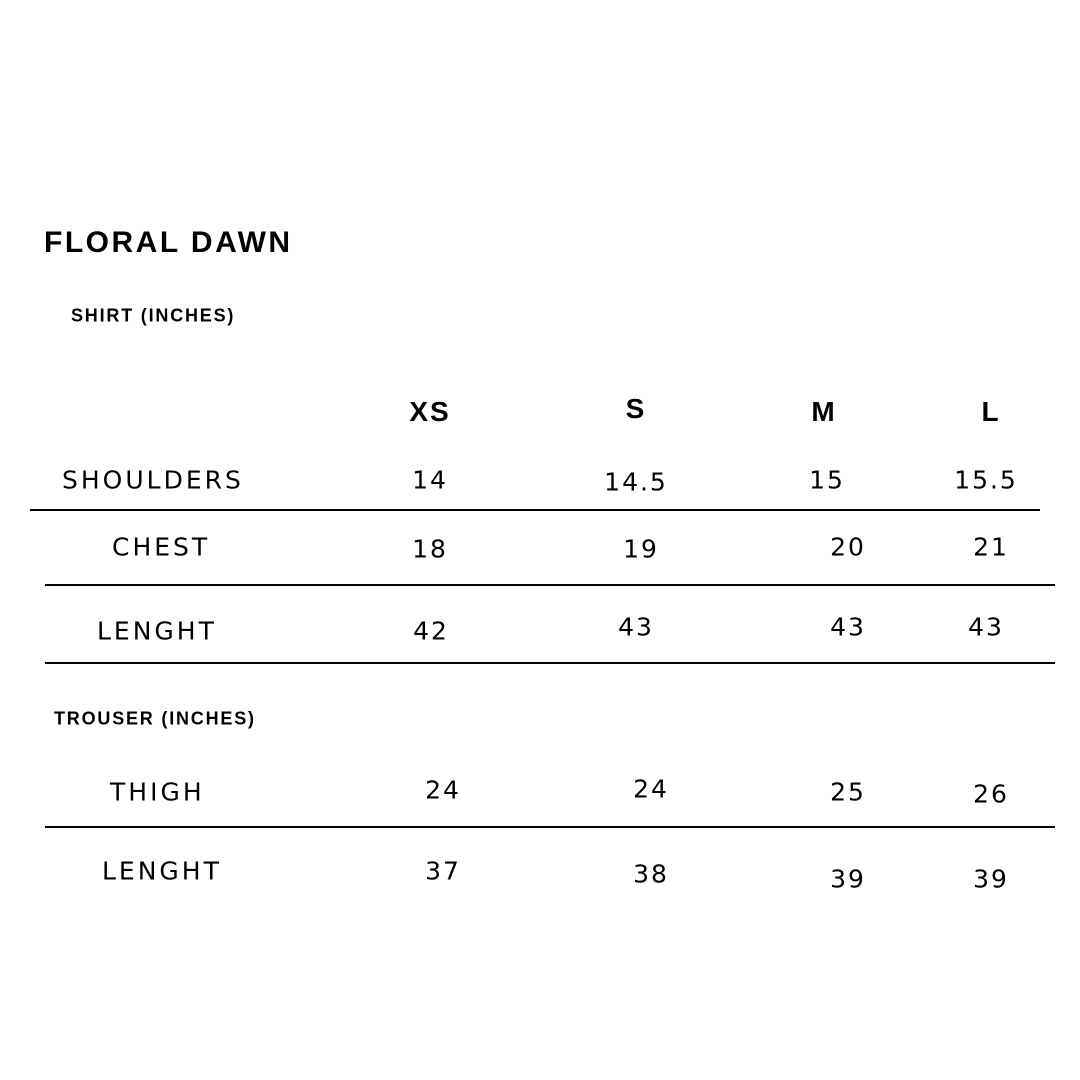  What do you see at coordinates (848, 547) in the screenshot?
I see `cell: 20` at bounding box center [848, 547].